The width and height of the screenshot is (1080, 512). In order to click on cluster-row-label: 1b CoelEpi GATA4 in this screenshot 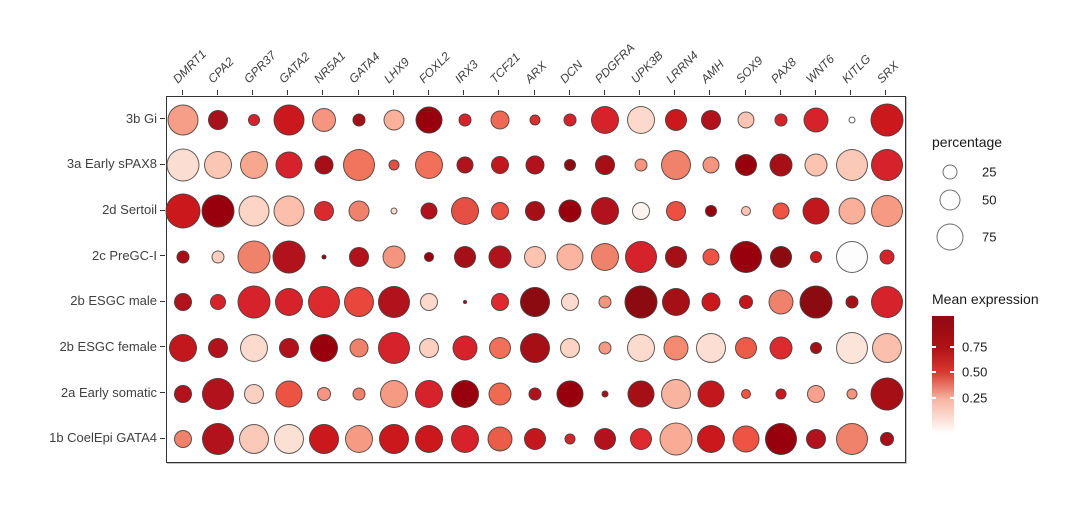, I will do `click(103, 438)`.